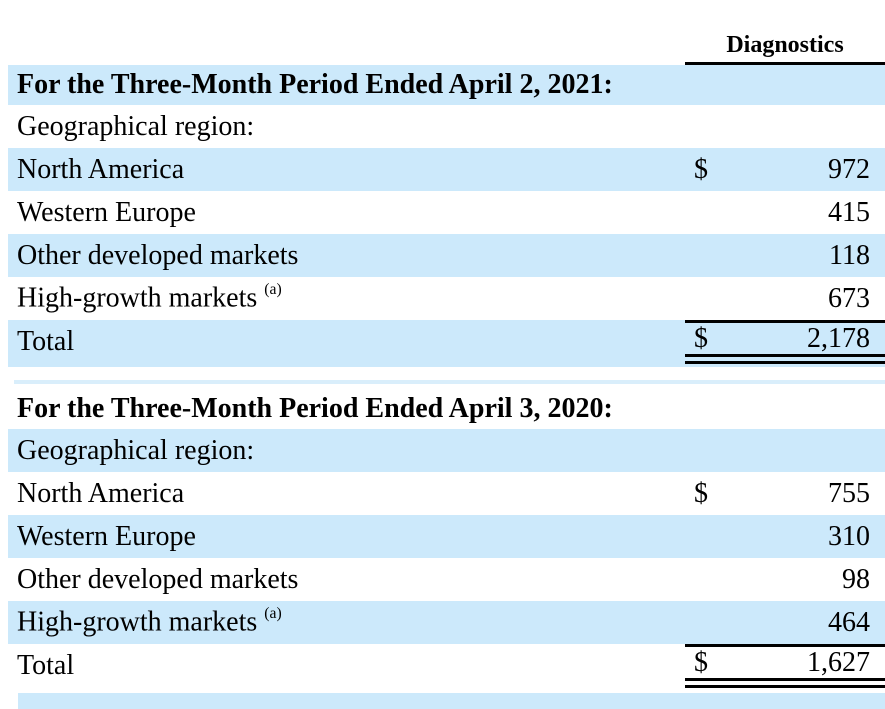 Image resolution: width=885 pixels, height=709 pixels. I want to click on table-row: High-growth markets (a) 673, so click(446, 298).